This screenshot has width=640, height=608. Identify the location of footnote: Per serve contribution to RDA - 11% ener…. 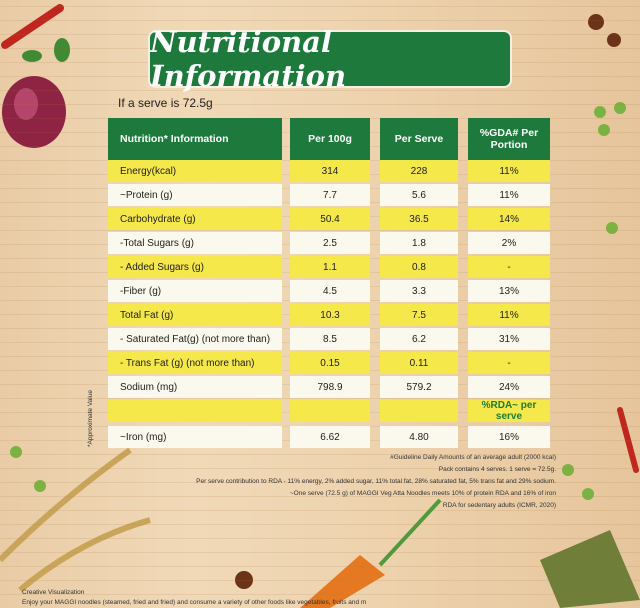
(376, 481).